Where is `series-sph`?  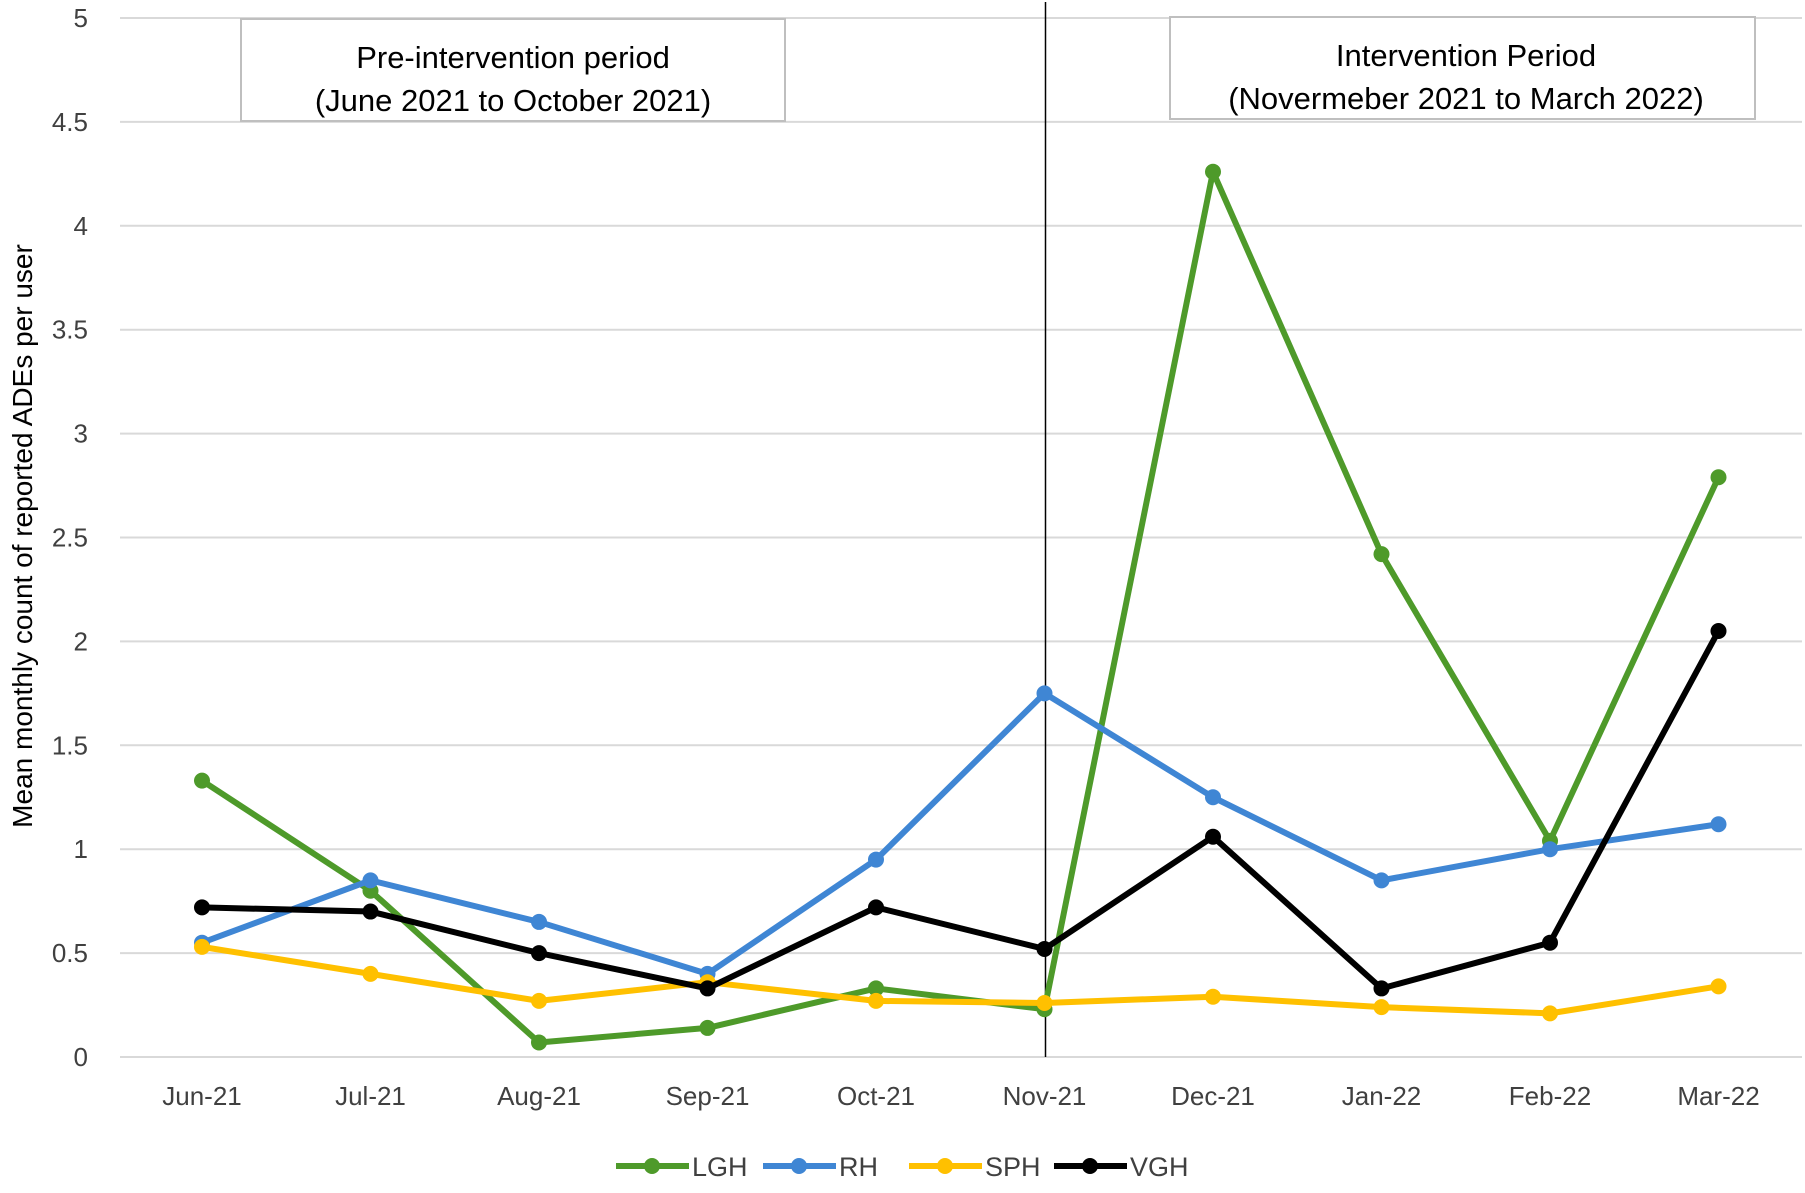 series-sph is located at coordinates (960, 980).